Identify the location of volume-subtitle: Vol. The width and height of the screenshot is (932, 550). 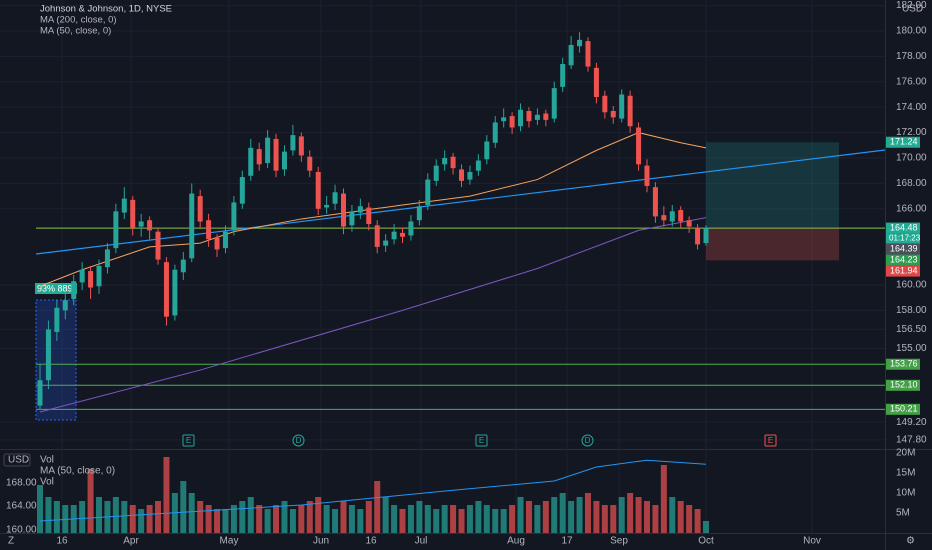
(47, 482).